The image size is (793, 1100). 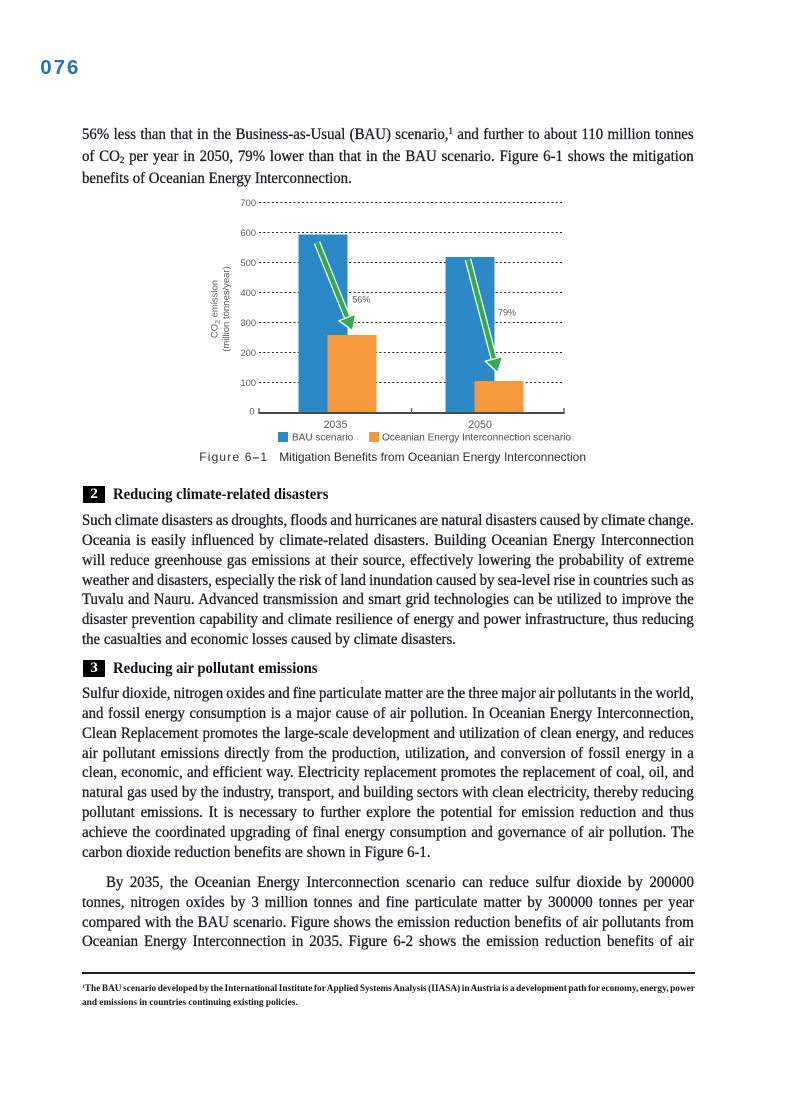 I want to click on svg-text: 700, so click(x=248, y=203).